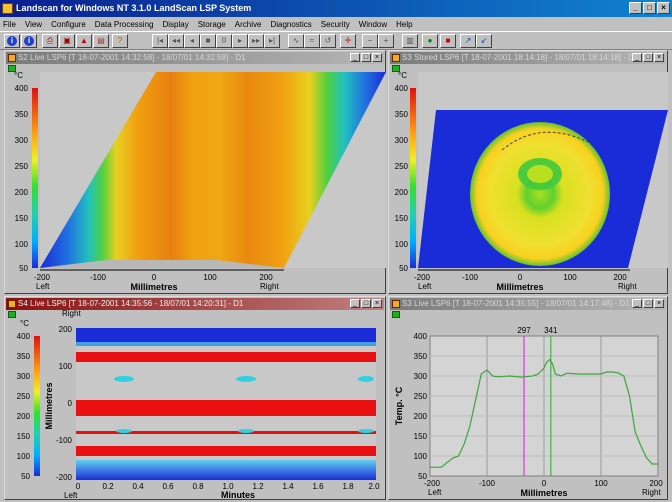 This screenshot has height=502, width=672. What do you see at coordinates (373, 24) in the screenshot?
I see `menu-window: Window` at bounding box center [373, 24].